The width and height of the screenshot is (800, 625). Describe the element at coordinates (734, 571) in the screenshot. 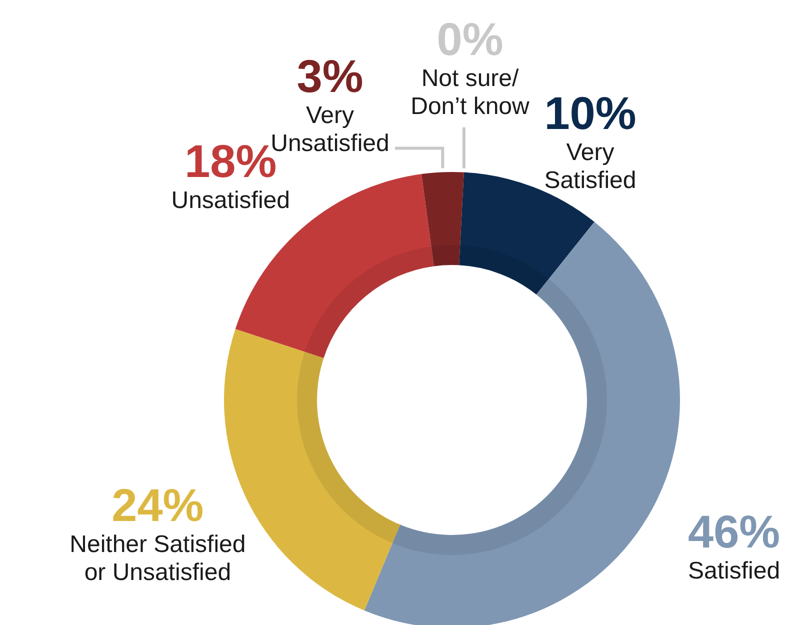

I see `slice-label: Satisfied` at that location.